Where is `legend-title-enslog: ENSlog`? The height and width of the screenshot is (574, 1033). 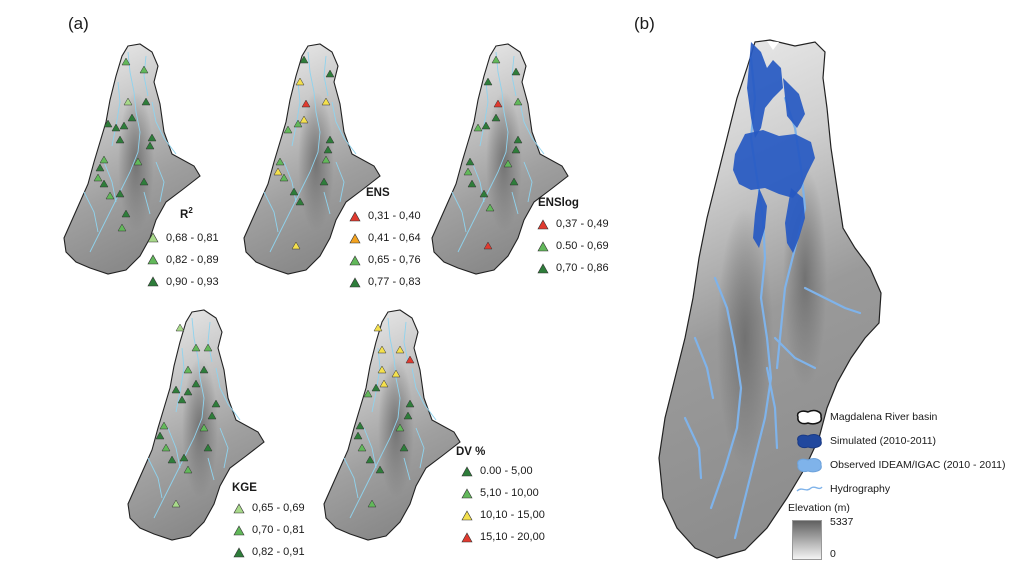 legend-title-enslog: ENSlog is located at coordinates (558, 203).